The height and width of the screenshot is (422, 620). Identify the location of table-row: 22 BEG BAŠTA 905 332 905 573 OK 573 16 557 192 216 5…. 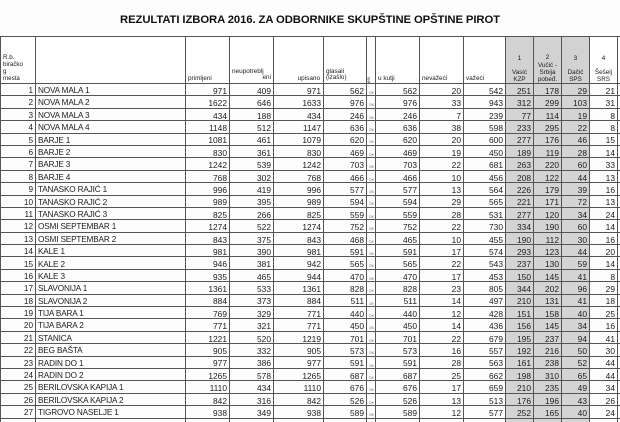
(310, 350).